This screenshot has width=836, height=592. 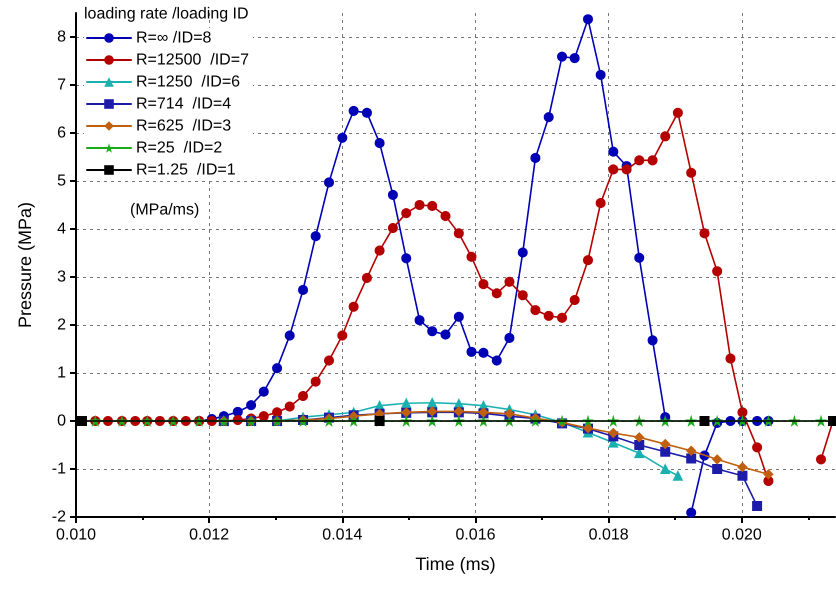 What do you see at coordinates (25, 265) in the screenshot?
I see `y-axis-title: Pressure (MPa)` at bounding box center [25, 265].